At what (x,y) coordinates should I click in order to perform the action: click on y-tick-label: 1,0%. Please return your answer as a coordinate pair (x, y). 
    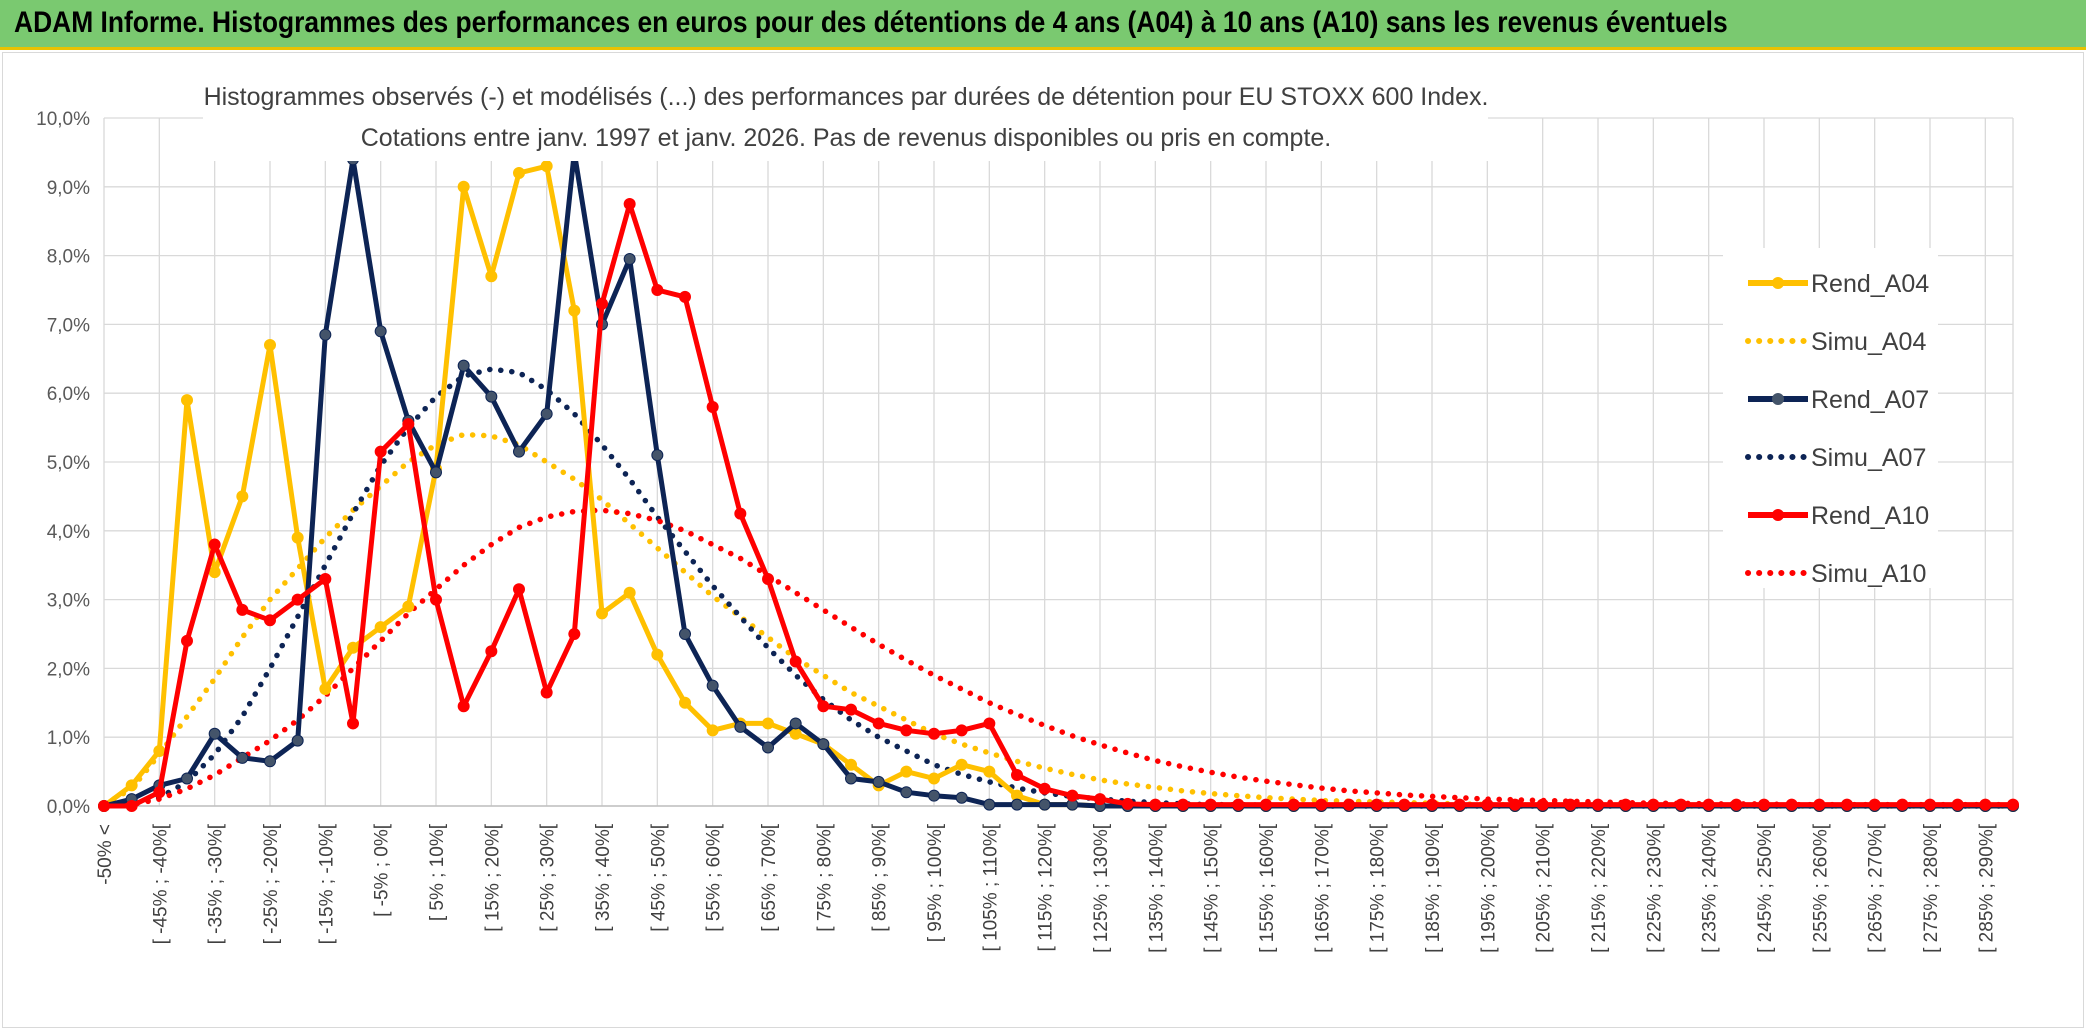
    Looking at the image, I should click on (68, 738).